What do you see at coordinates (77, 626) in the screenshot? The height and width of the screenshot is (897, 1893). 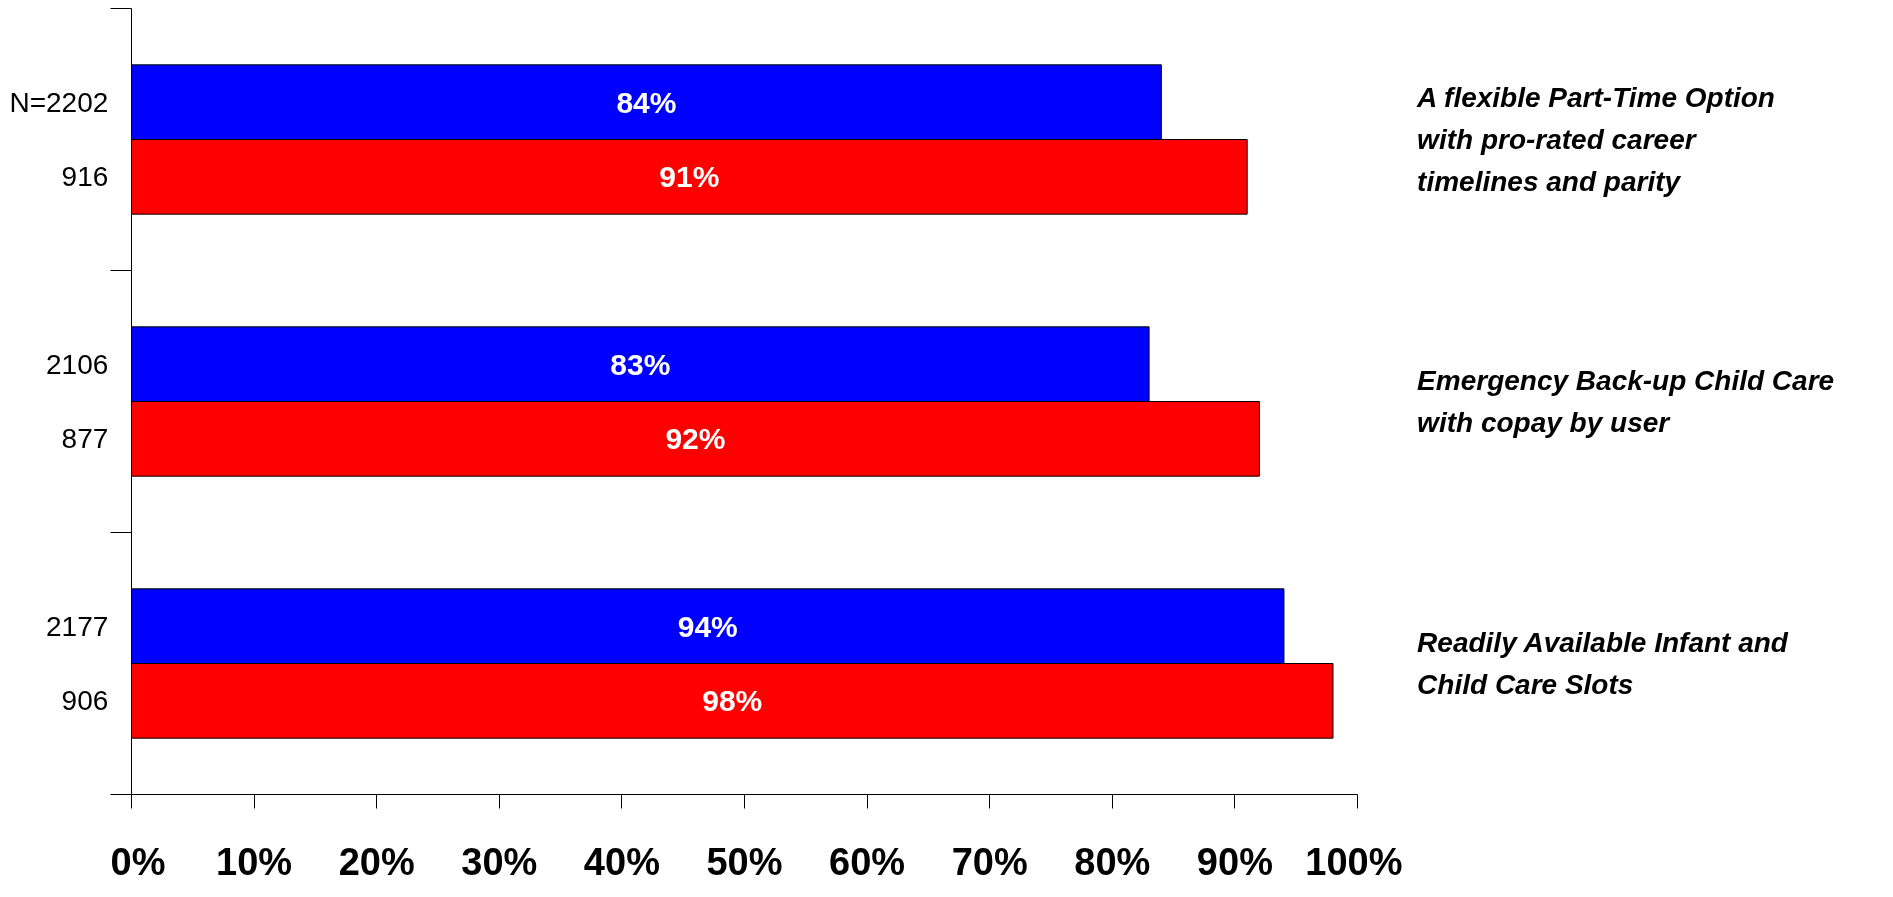 I see `text: 2177` at bounding box center [77, 626].